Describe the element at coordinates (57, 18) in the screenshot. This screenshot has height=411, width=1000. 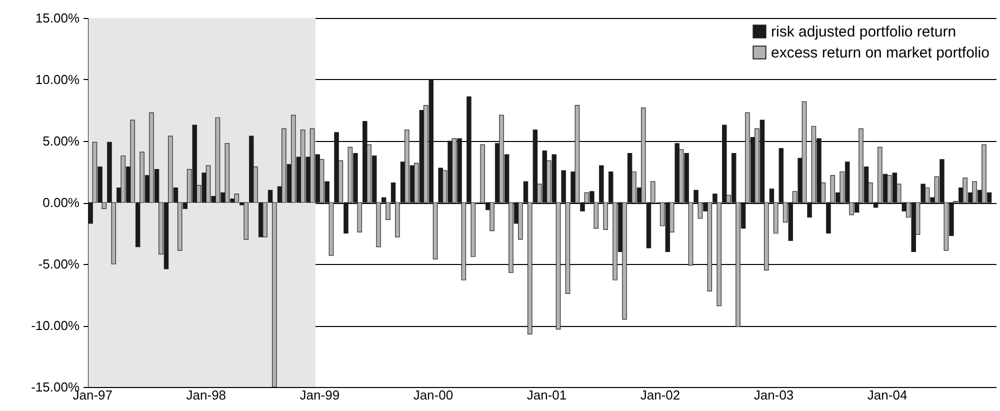
I see `y-tick-label: 15.00%` at that location.